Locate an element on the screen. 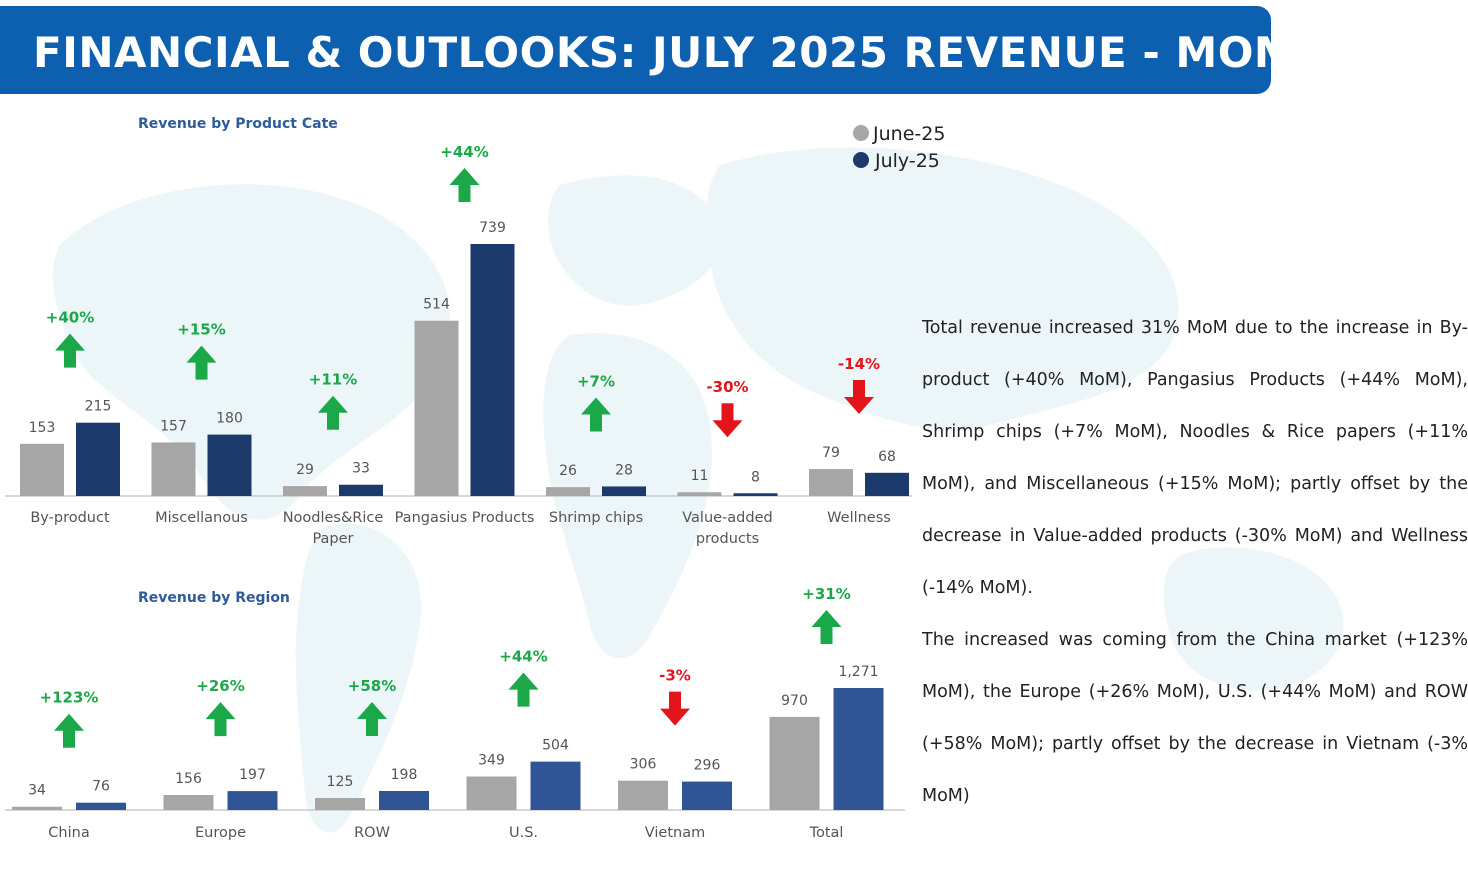 This screenshot has width=1468, height=880. product-value-july-5: 8 is located at coordinates (755, 477).